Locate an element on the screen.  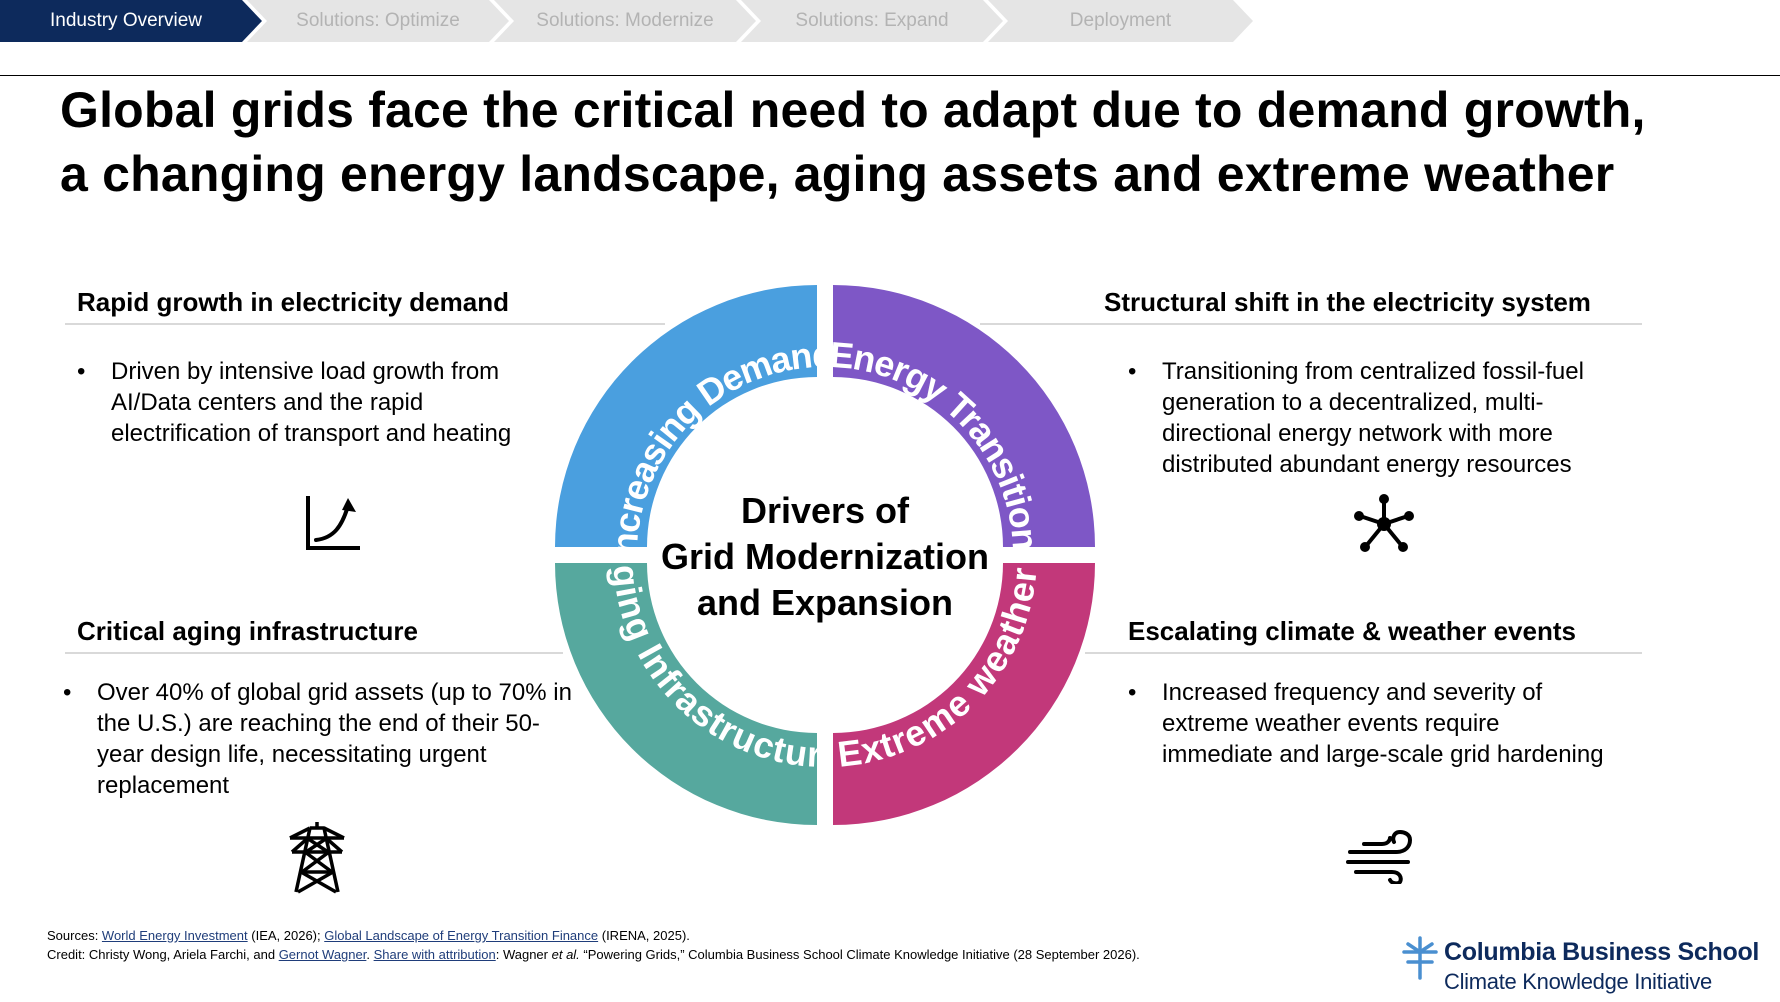
breadcrumb-item-industry-overview: Industry Overview is located at coordinates (131, 21).